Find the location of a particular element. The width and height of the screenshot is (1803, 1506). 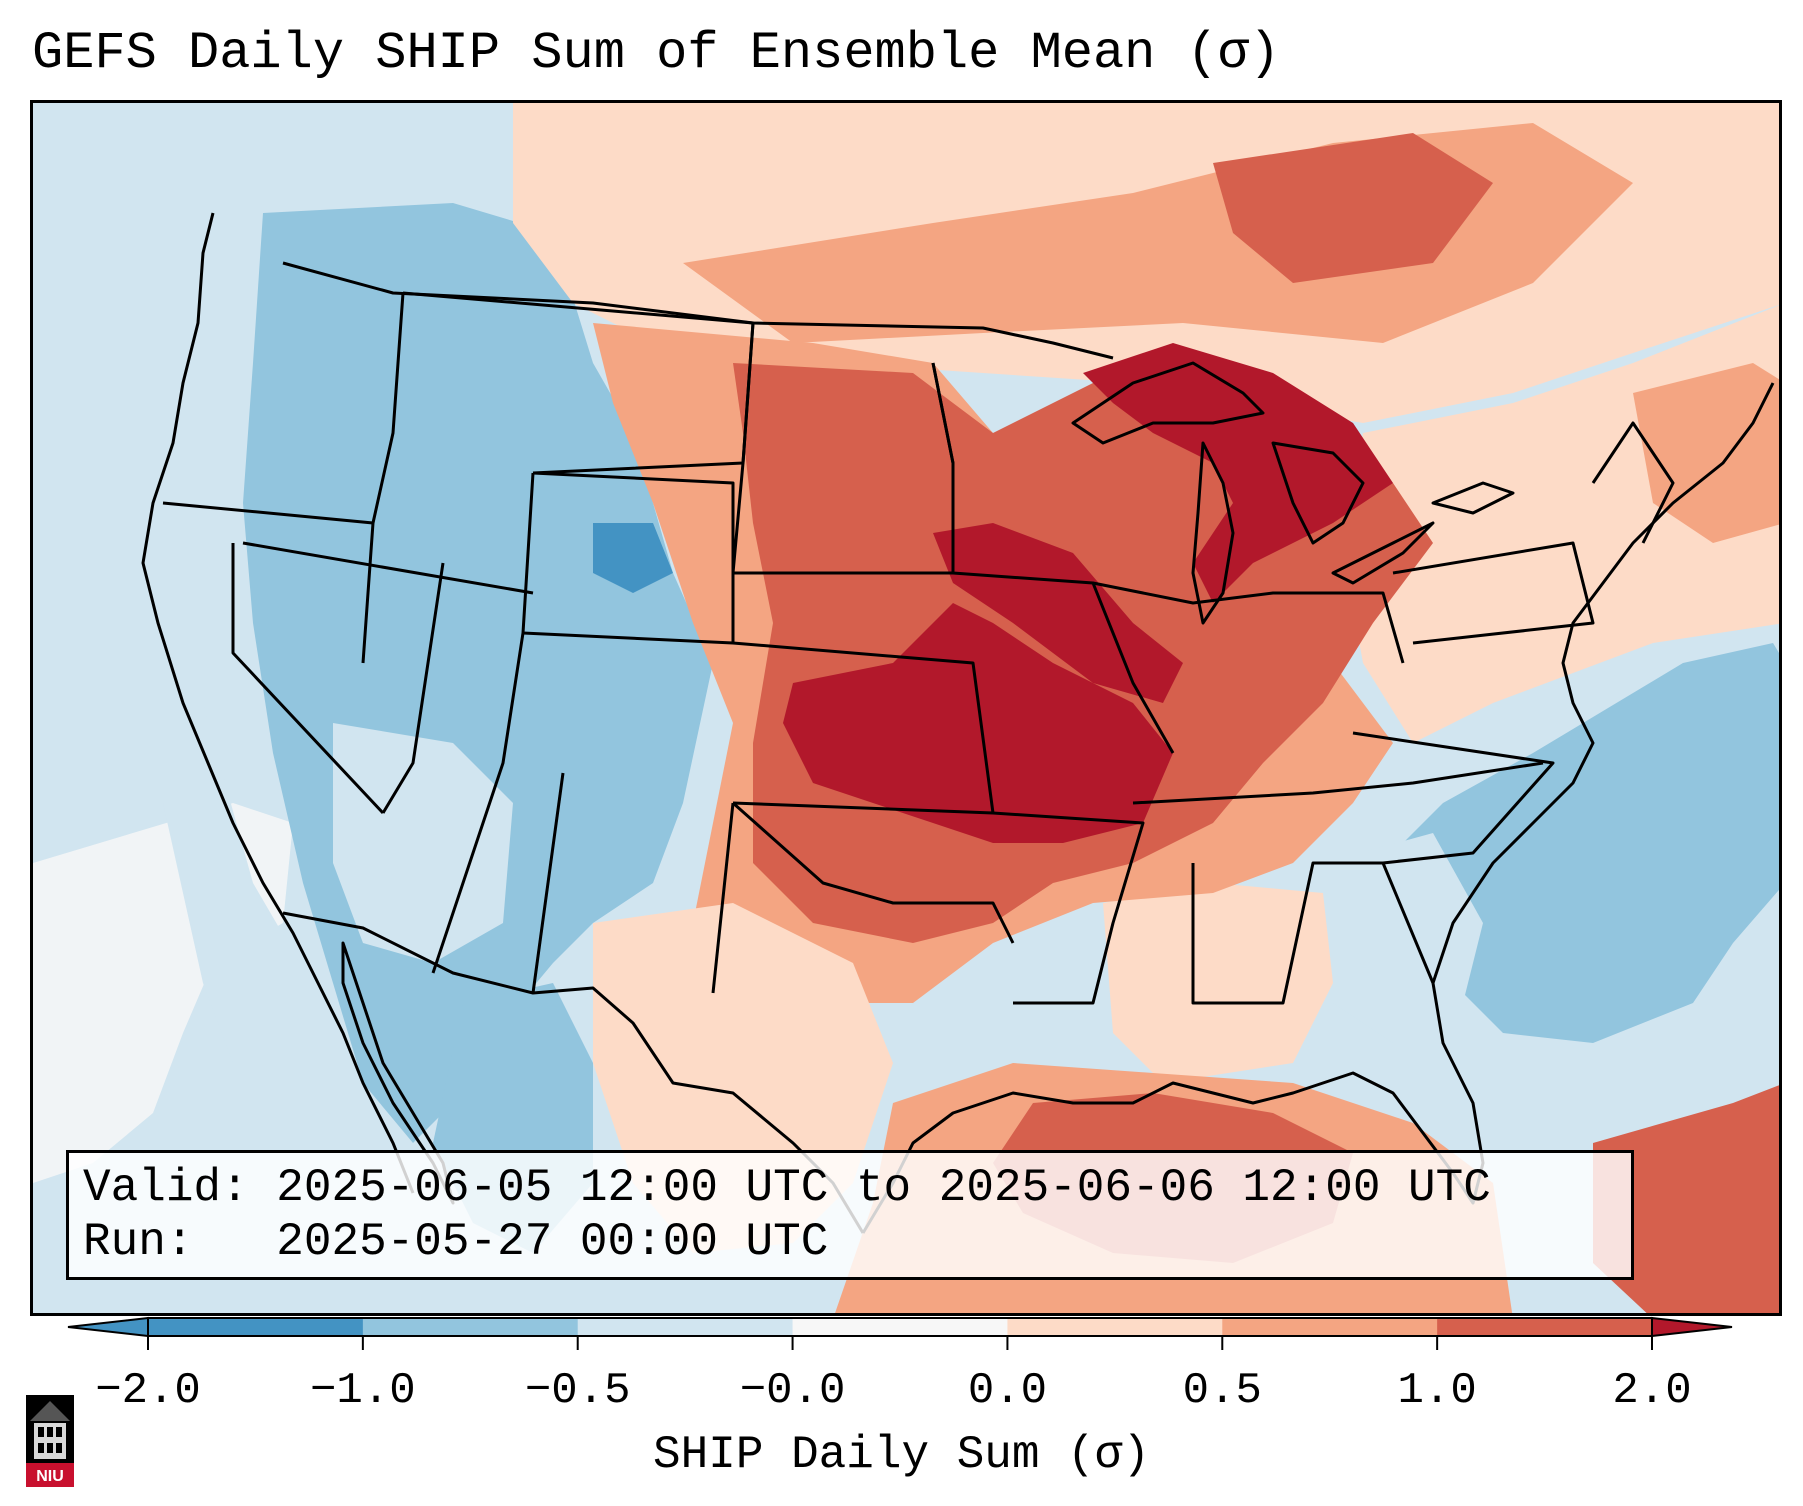

lake-huron-outline is located at coordinates (1318, 493).